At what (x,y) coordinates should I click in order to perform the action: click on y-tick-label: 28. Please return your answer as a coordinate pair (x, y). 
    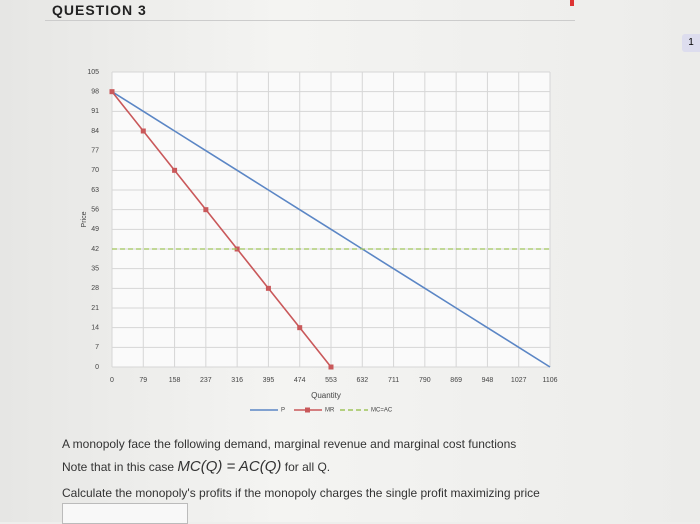
    Looking at the image, I should click on (95, 288).